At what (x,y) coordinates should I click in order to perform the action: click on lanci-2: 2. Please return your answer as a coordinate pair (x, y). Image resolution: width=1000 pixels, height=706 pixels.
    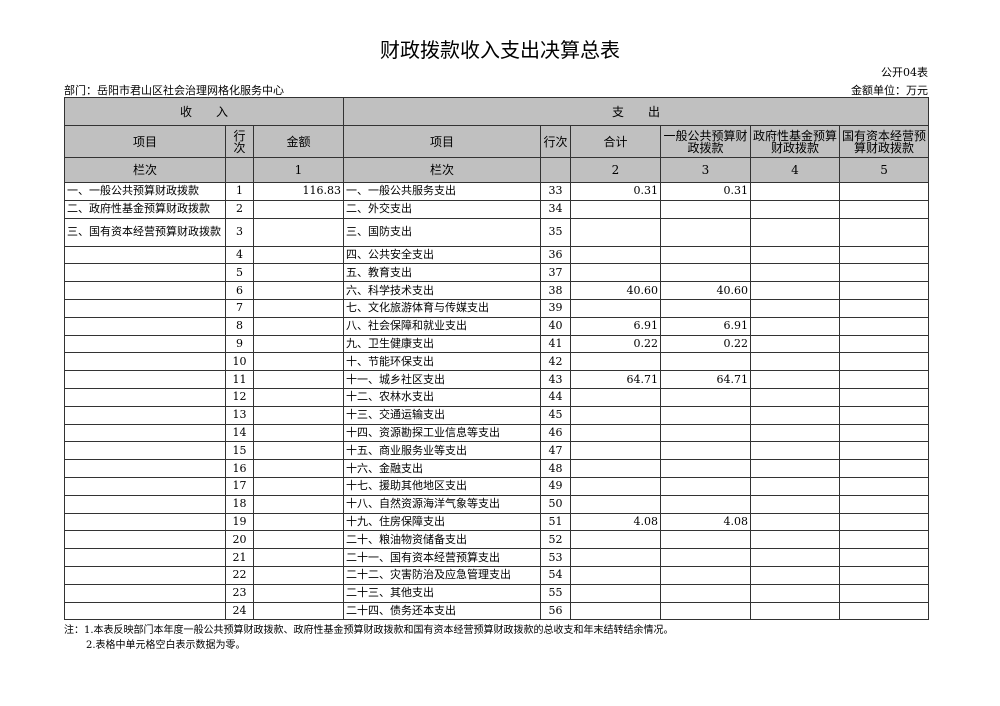
    Looking at the image, I should click on (615, 170).